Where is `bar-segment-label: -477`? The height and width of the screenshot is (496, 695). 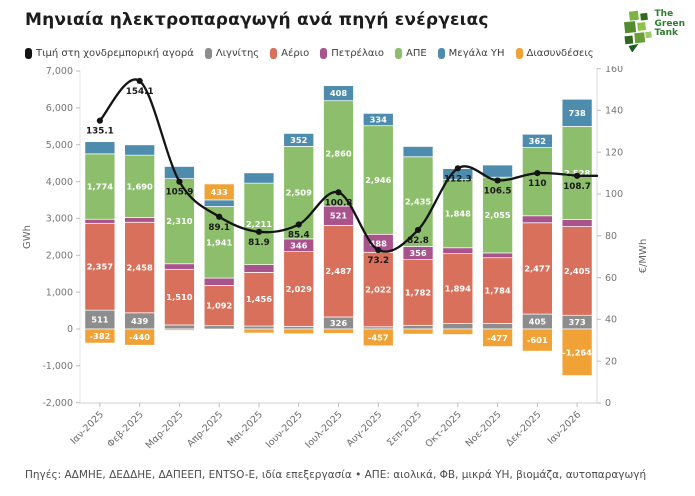
bar-segment-label: -477 is located at coordinates (497, 338).